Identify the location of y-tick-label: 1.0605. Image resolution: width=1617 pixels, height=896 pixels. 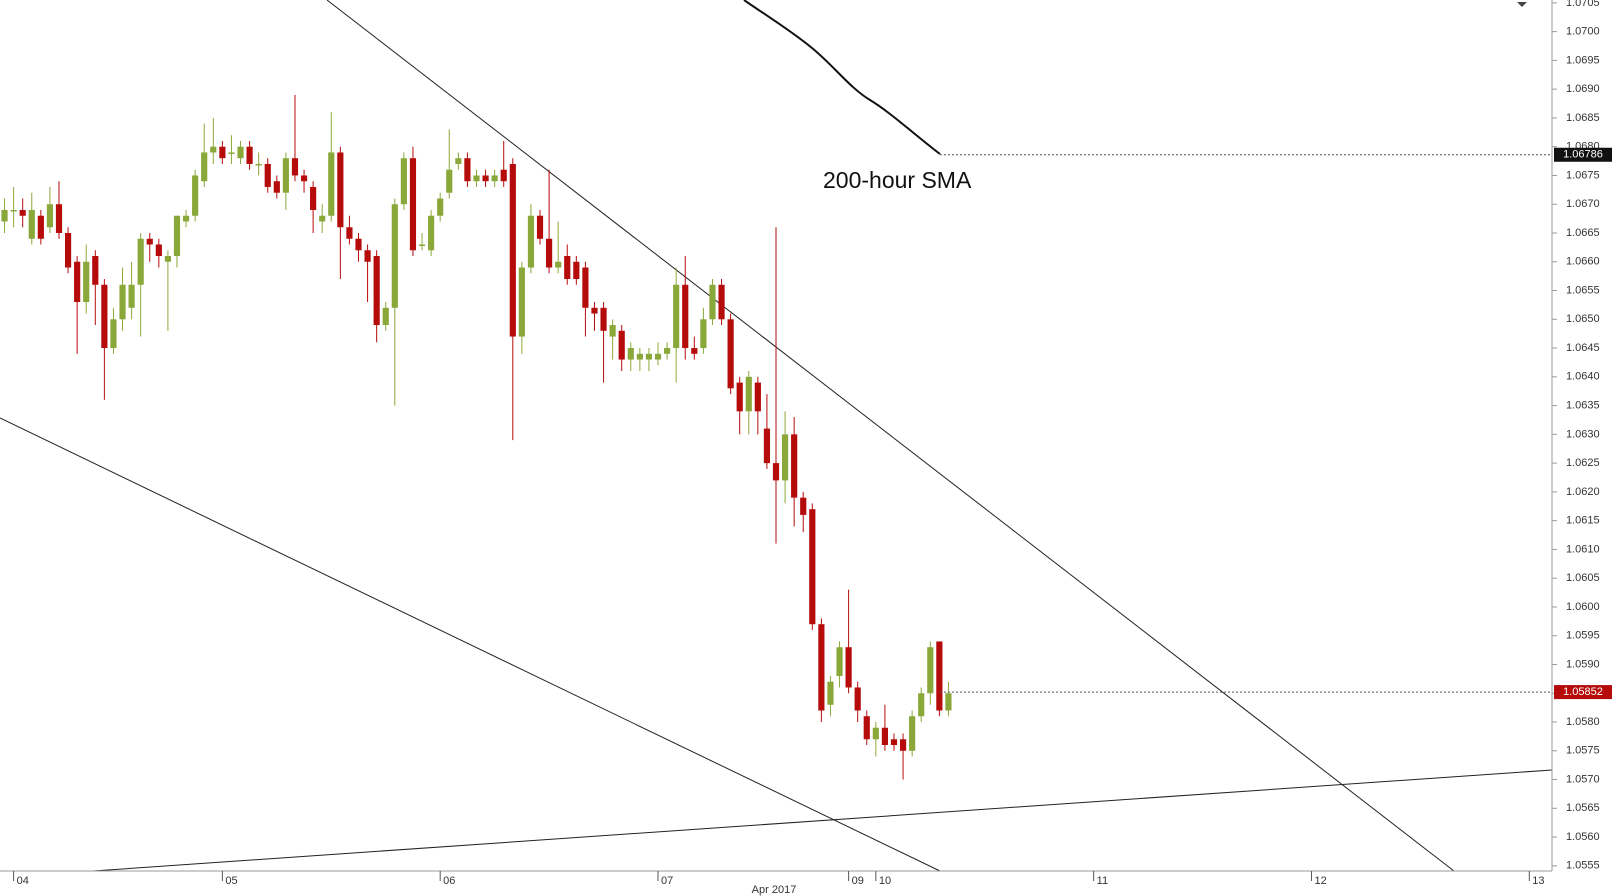
(1583, 578).